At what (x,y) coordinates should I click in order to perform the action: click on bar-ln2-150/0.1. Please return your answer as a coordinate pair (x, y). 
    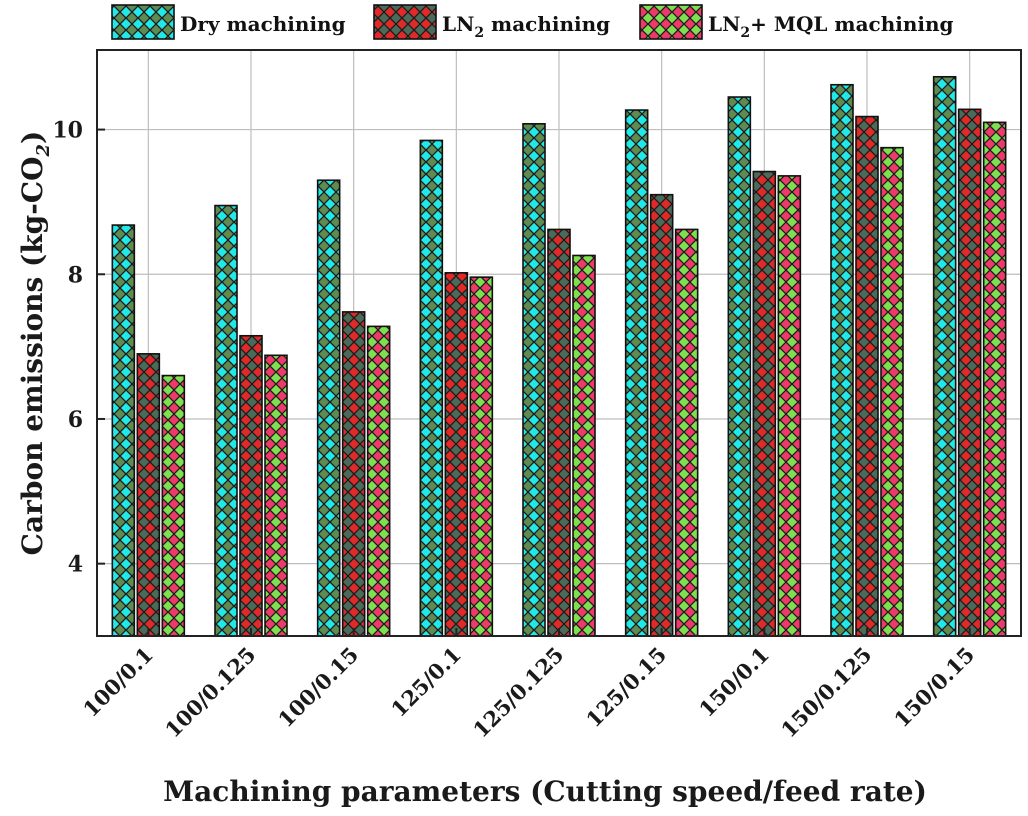
    Looking at the image, I should click on (764, 403).